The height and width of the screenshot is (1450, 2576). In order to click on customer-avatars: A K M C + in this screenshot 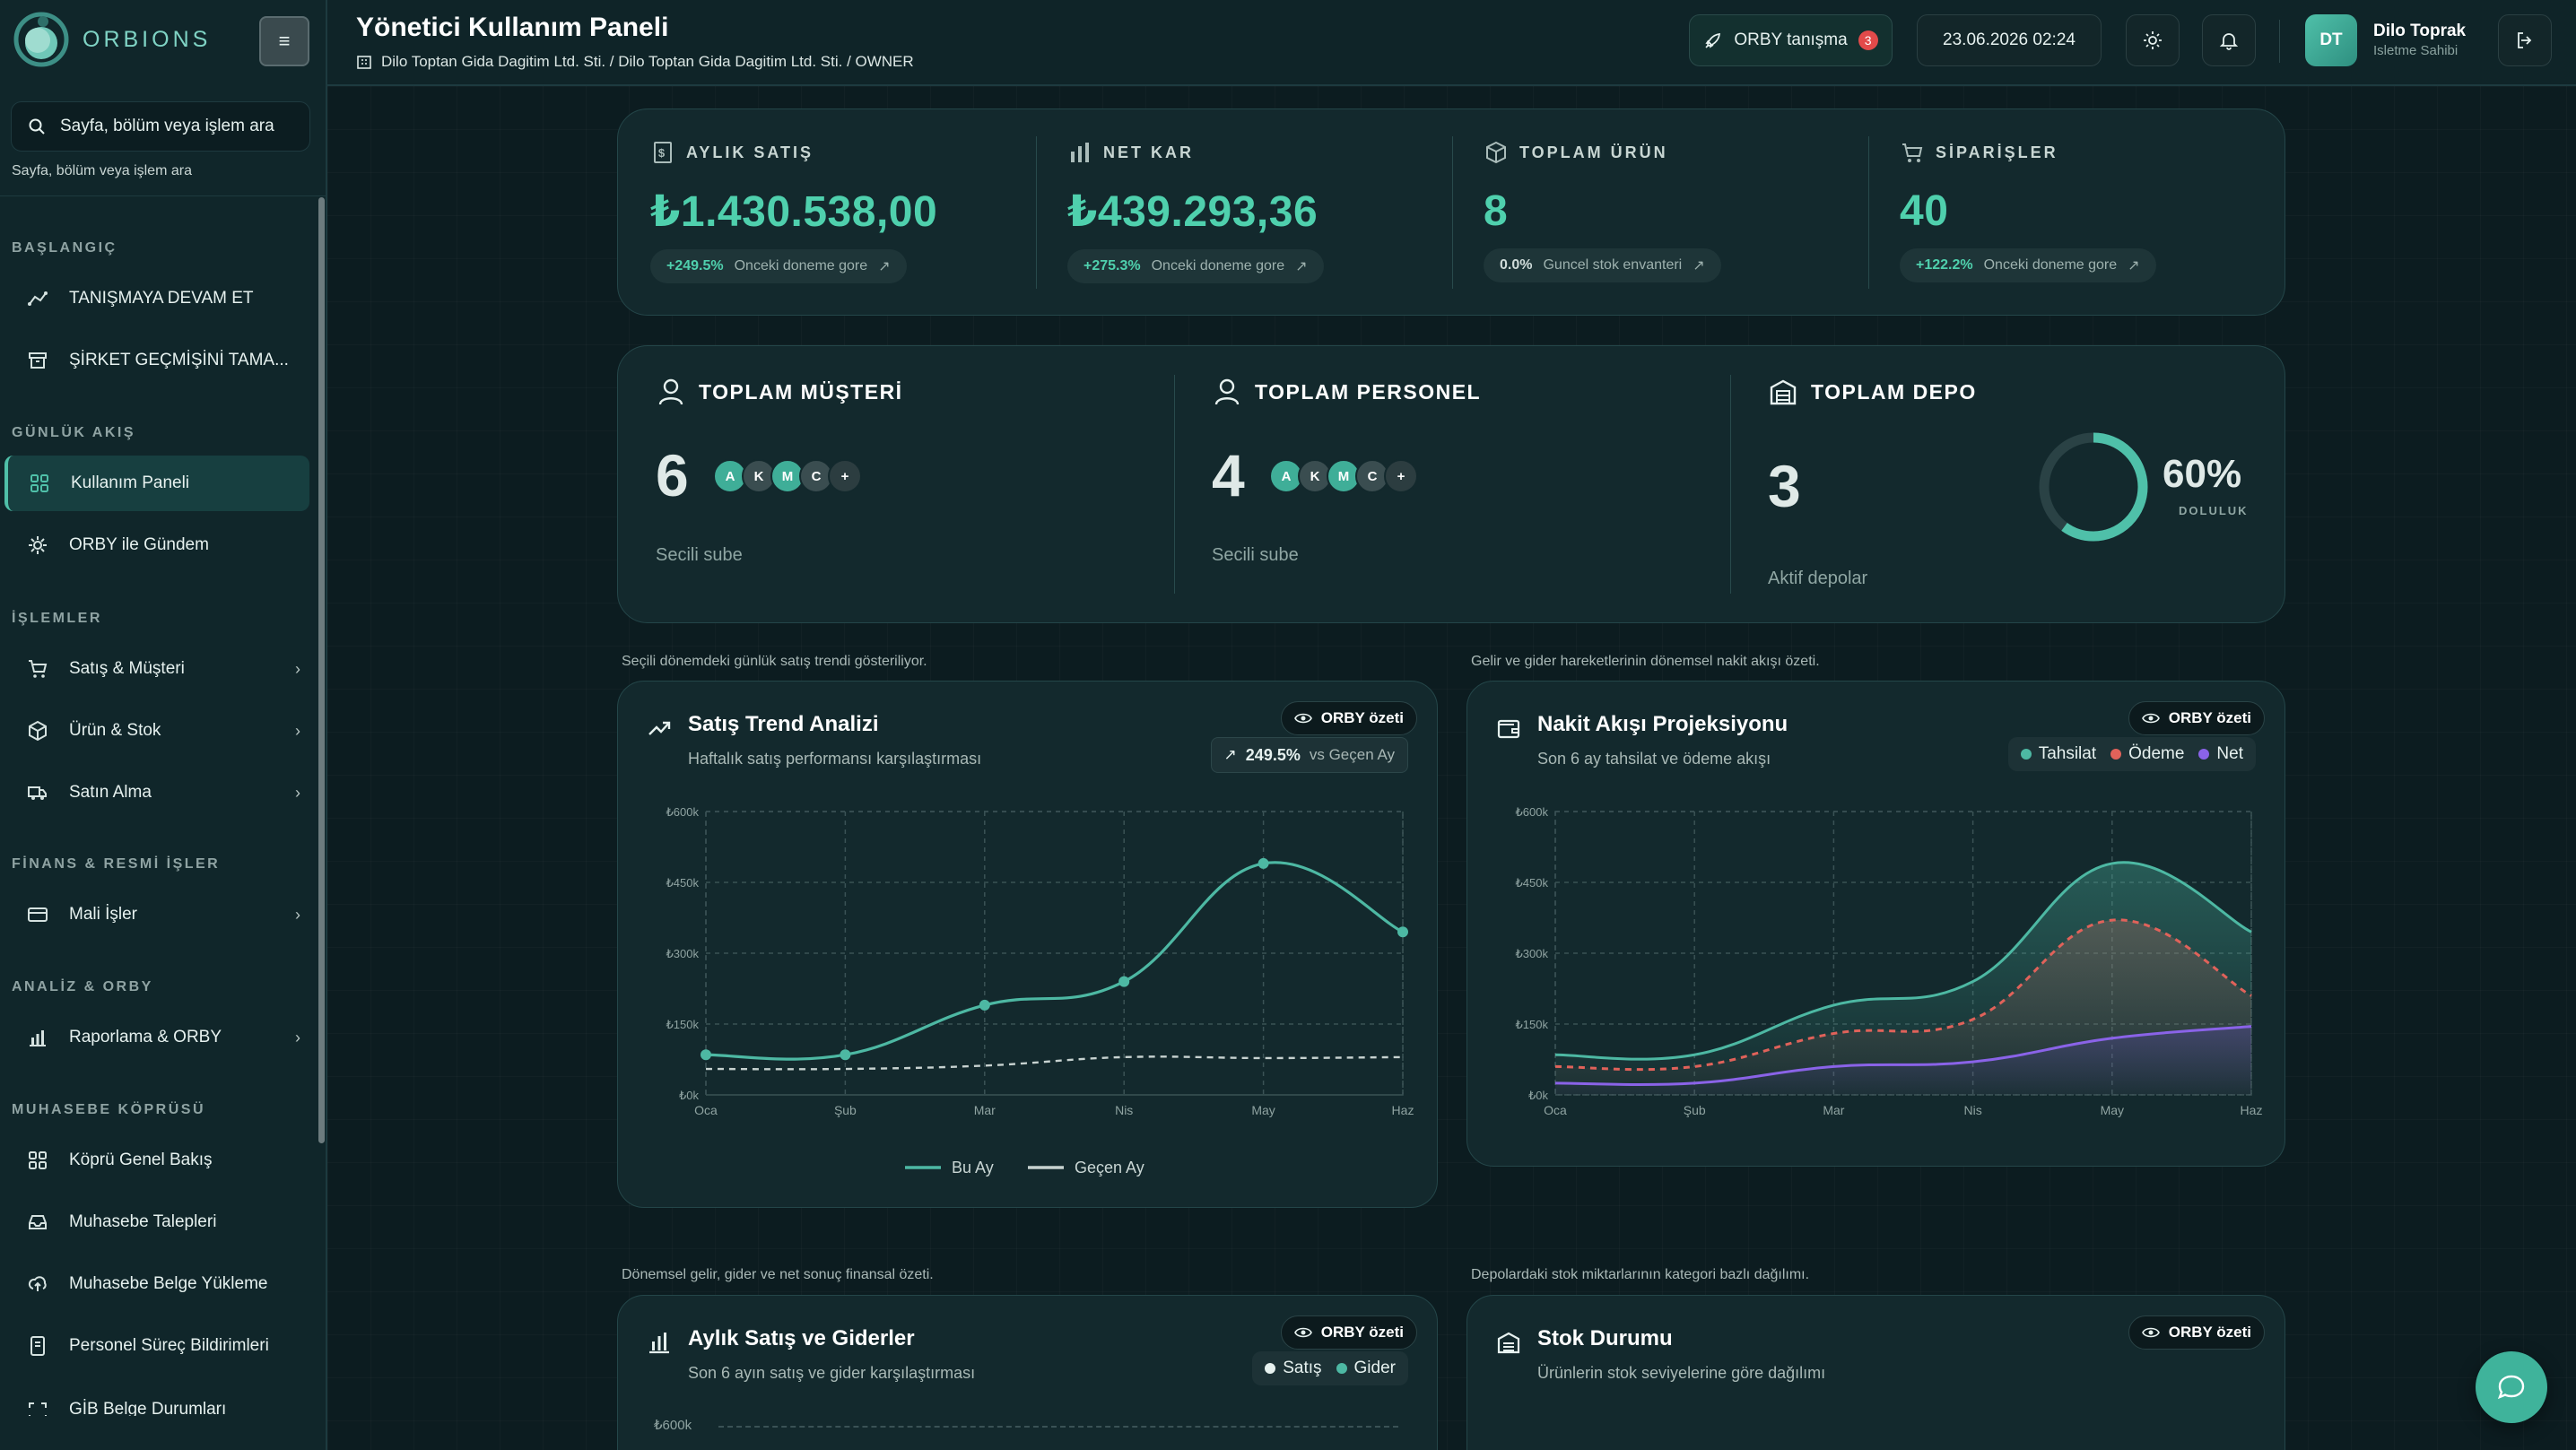, I will do `click(787, 476)`.